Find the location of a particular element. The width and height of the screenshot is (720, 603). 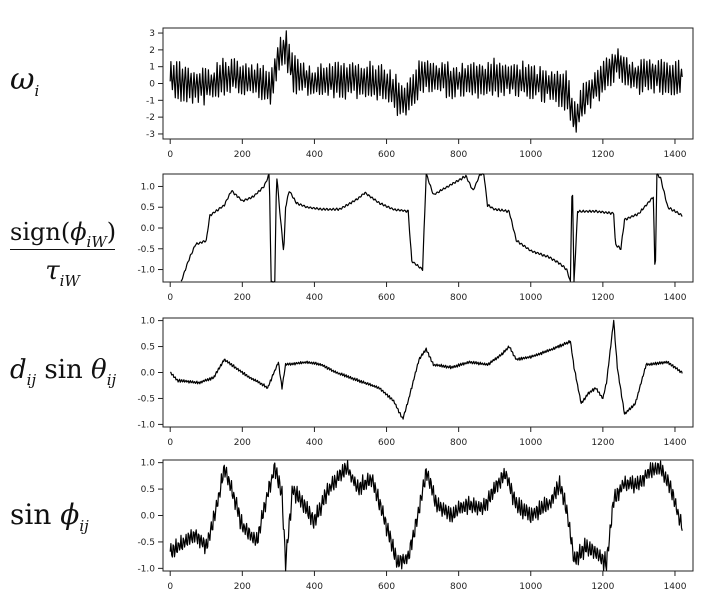

fraction-denominator: τiW is located at coordinates (62, 270).